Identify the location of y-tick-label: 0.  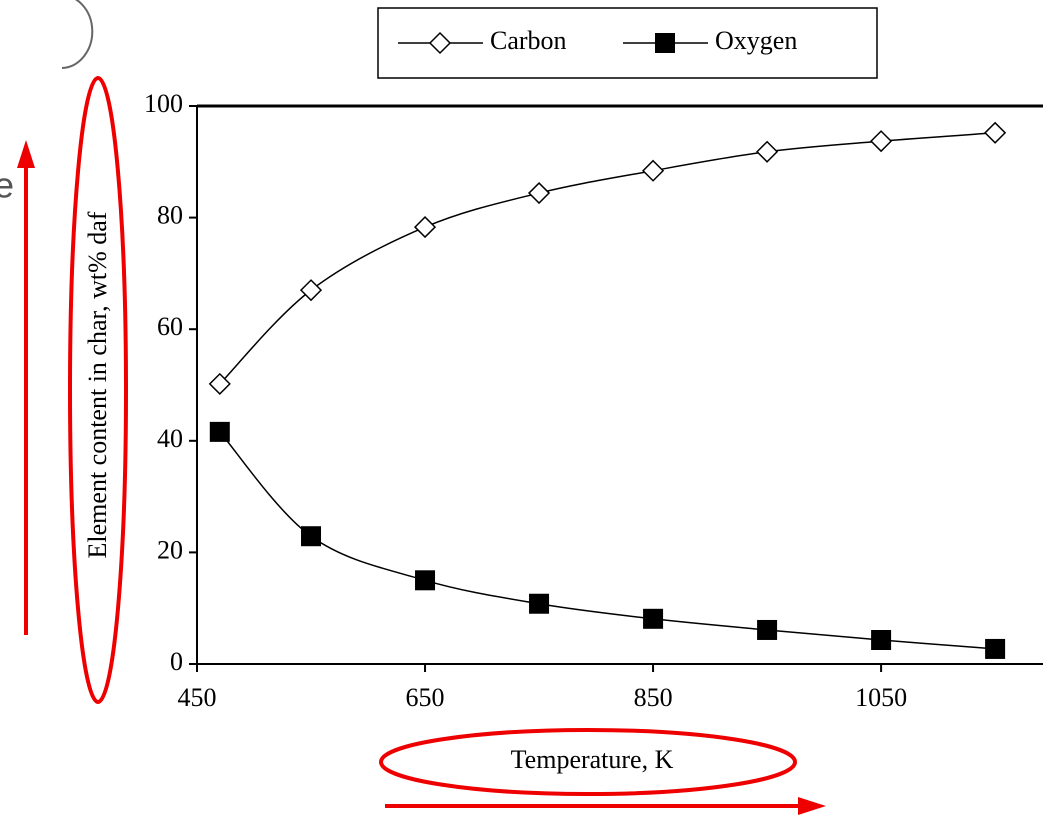
(176, 661).